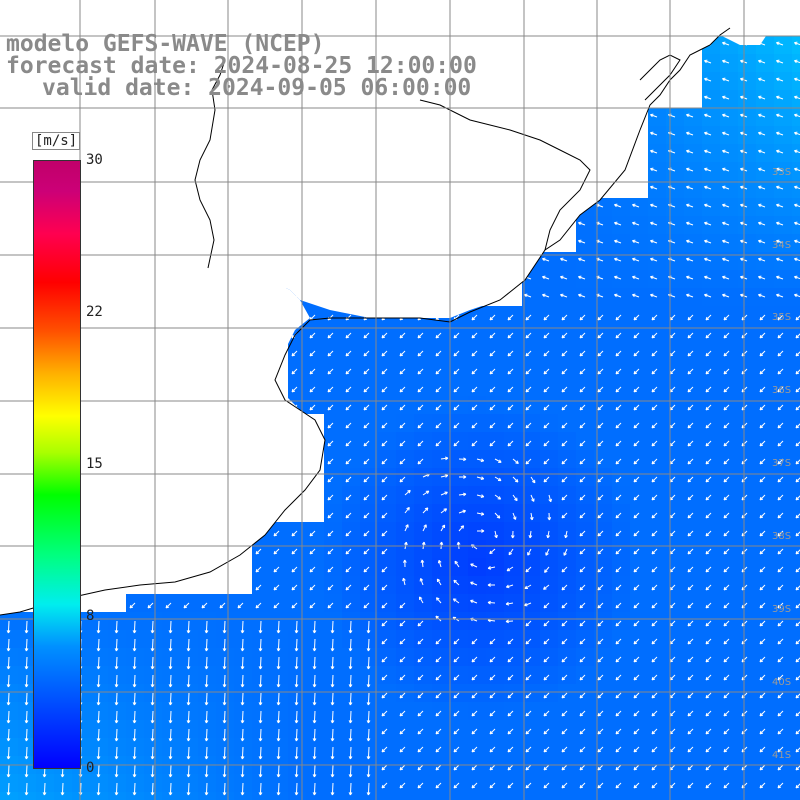  What do you see at coordinates (781, 464) in the screenshot?
I see `latitude-labels: 33S 34S 35S 36S 37S 38S 39S 40S 41S` at bounding box center [781, 464].